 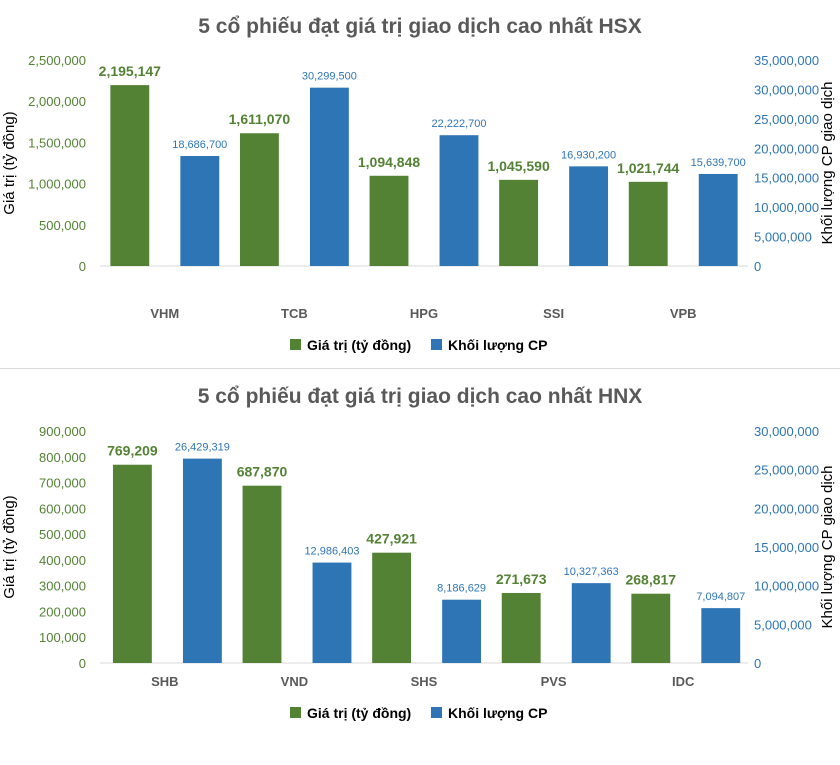 I want to click on bar-volume-pvs, so click(x=591, y=623).